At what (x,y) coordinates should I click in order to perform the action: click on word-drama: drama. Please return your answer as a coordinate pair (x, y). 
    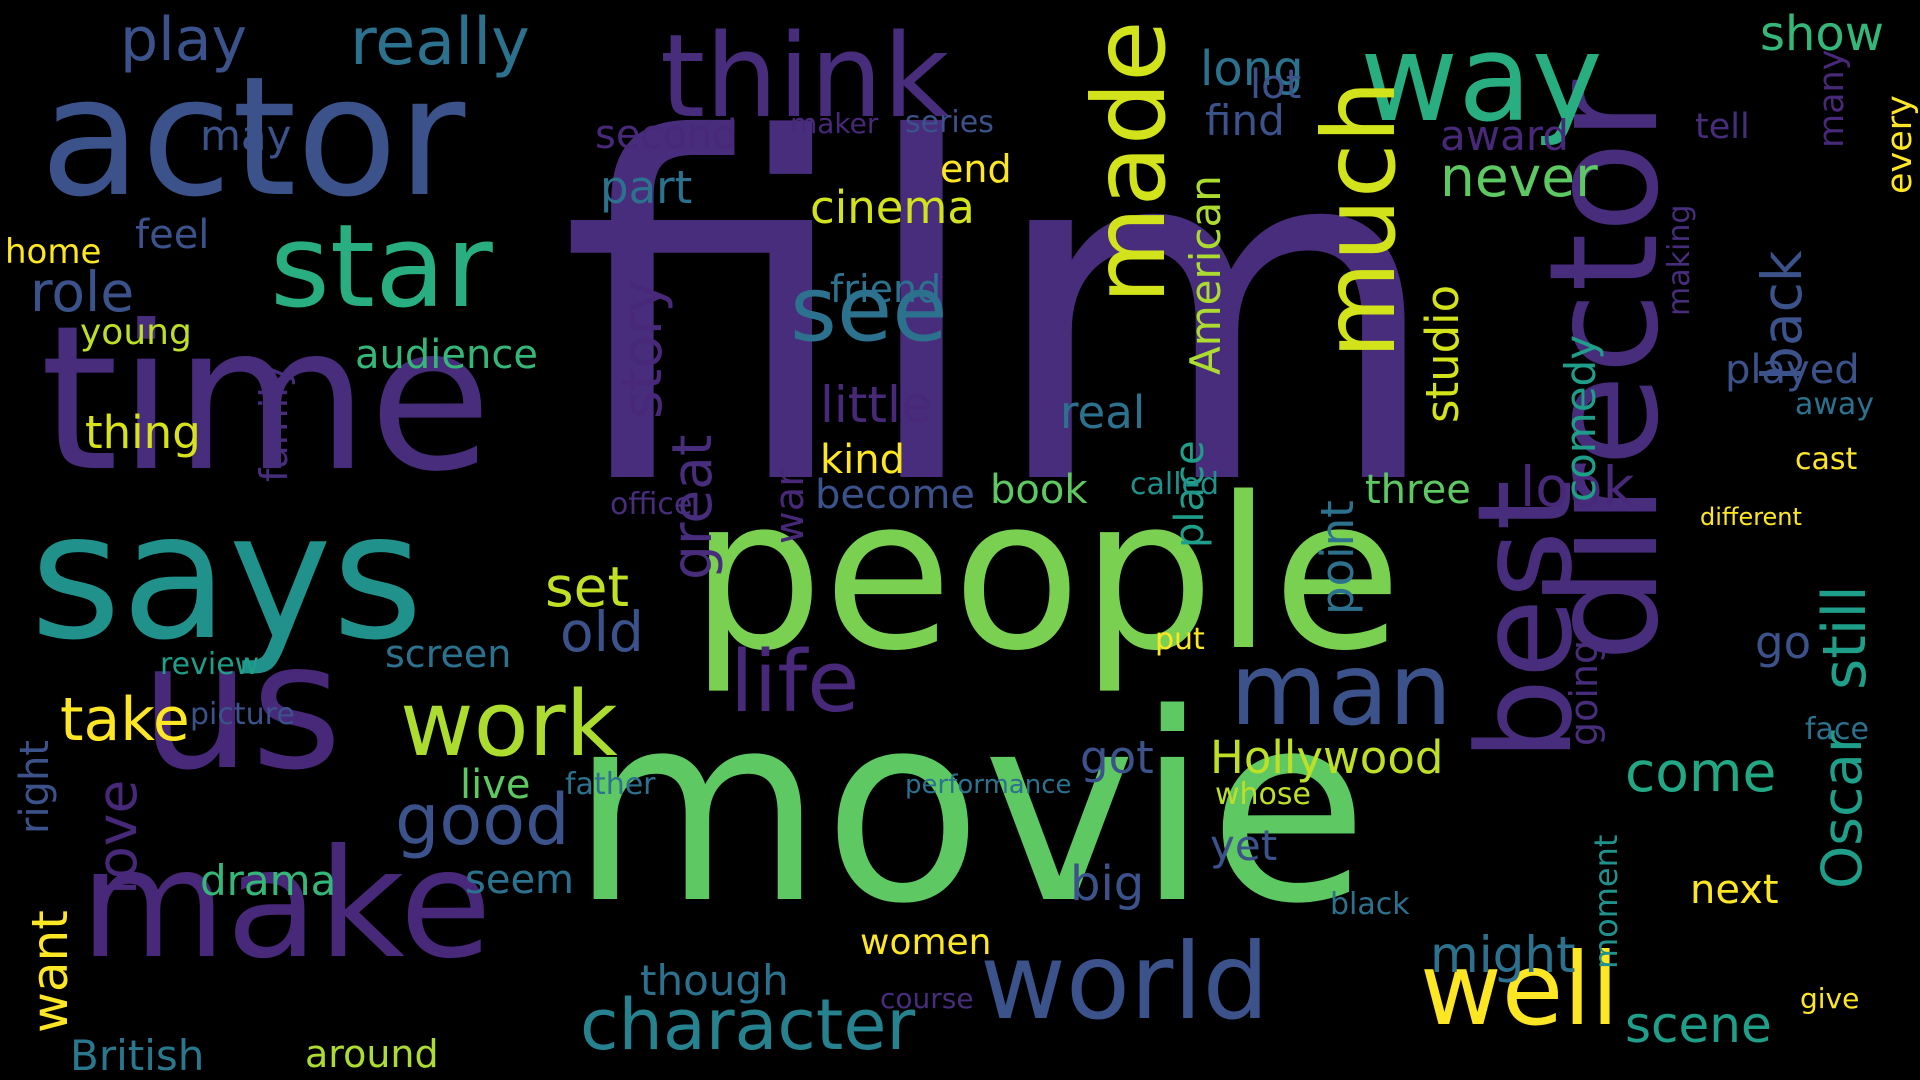
    Looking at the image, I should click on (268, 880).